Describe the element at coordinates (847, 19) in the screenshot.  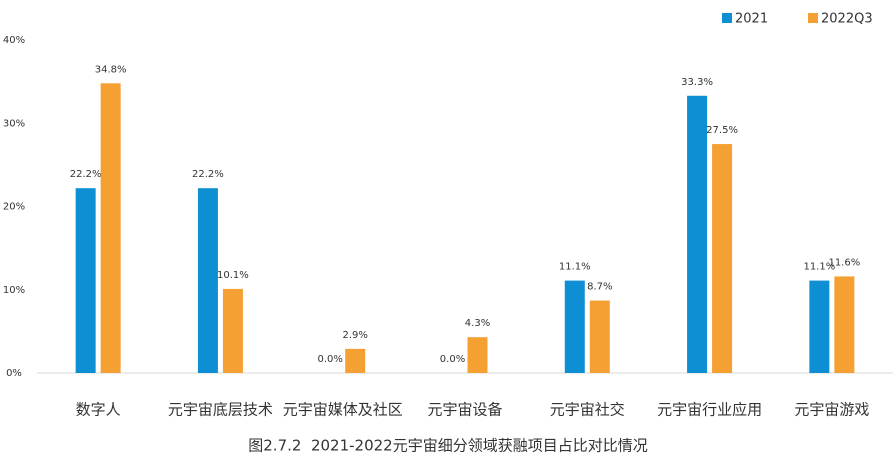
I see `legend-label: 2022Q3` at that location.